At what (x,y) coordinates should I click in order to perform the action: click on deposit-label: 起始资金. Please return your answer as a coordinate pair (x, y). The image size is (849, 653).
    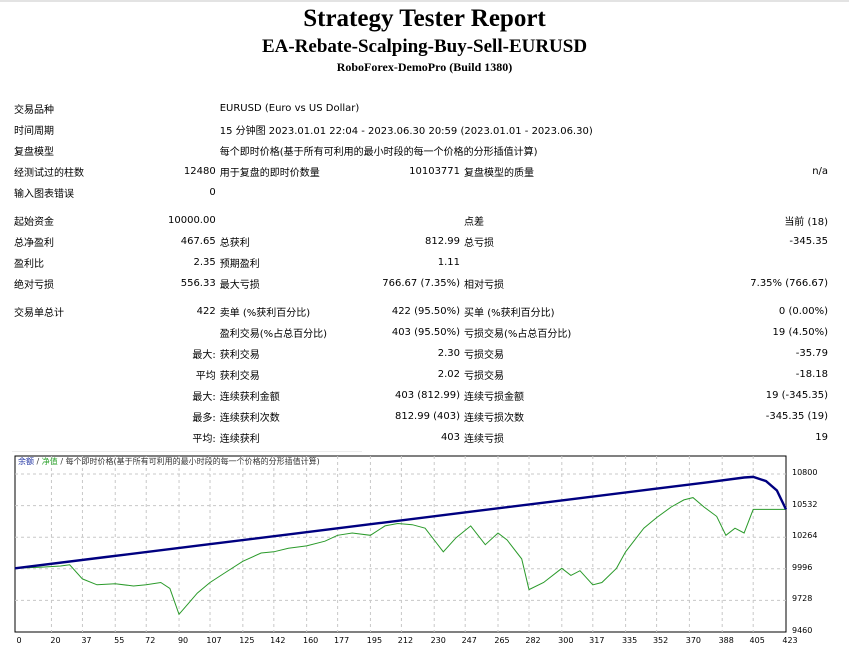
    Looking at the image, I should click on (34, 222).